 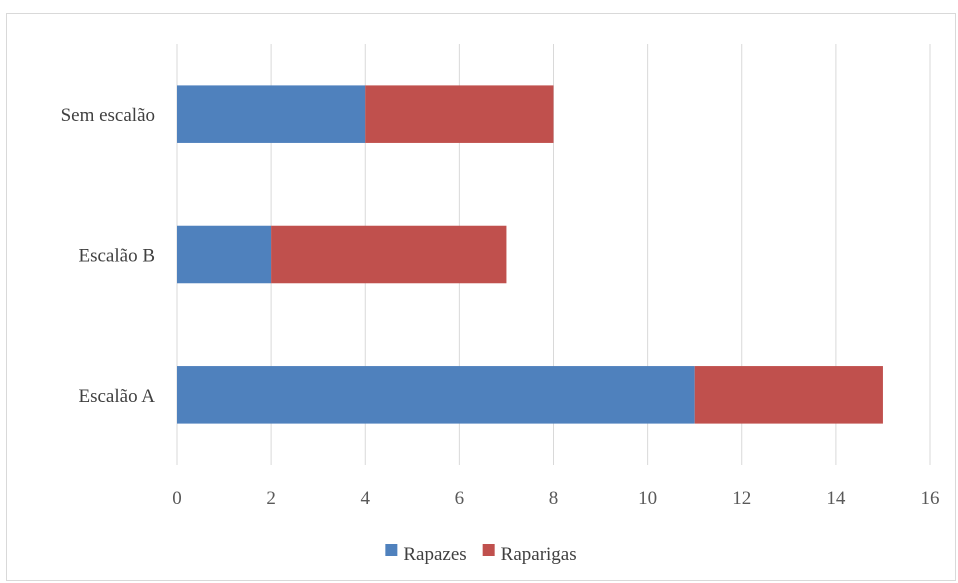 I want to click on x-tick-label: 14, so click(x=836, y=498).